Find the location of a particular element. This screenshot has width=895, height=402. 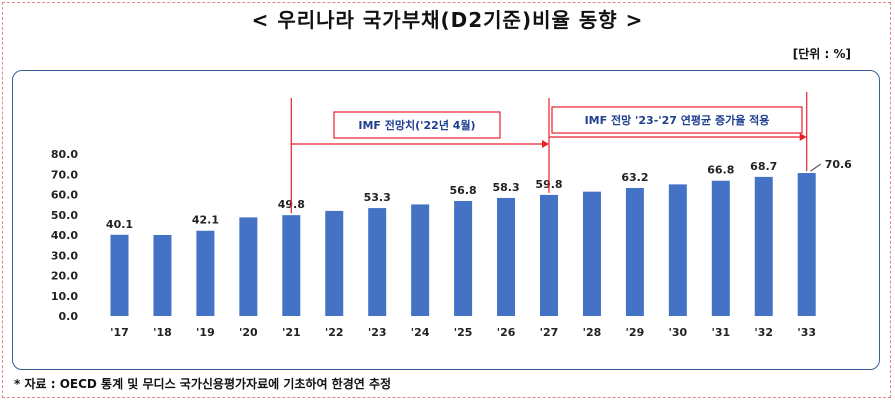

y-tick-label: 10.0 is located at coordinates (64, 296).